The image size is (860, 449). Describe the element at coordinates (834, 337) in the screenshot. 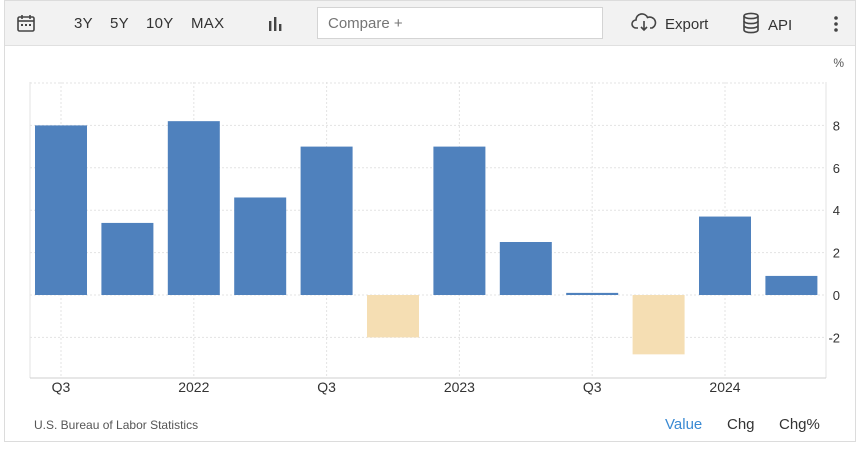

I see `y-tick-label: -2` at that location.